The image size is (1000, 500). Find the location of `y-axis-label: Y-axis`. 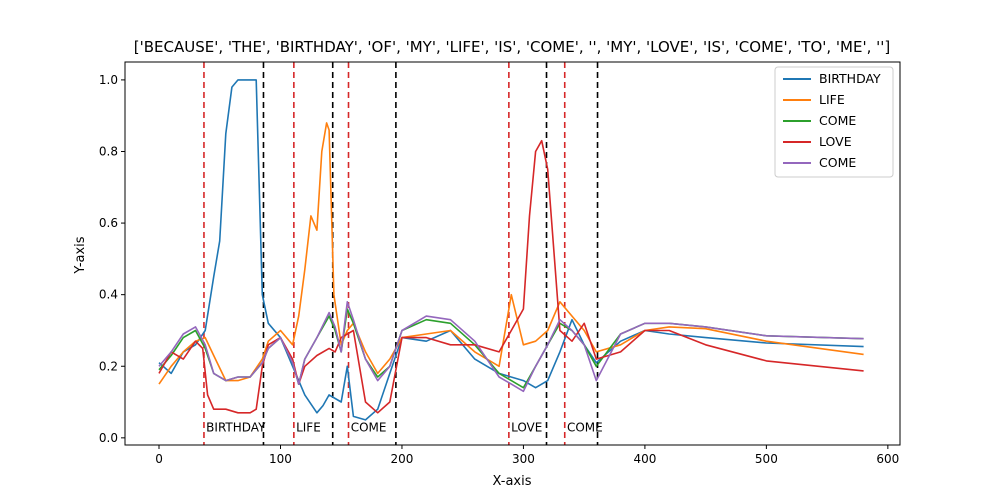

y-axis-label: Y-axis is located at coordinates (80, 255).